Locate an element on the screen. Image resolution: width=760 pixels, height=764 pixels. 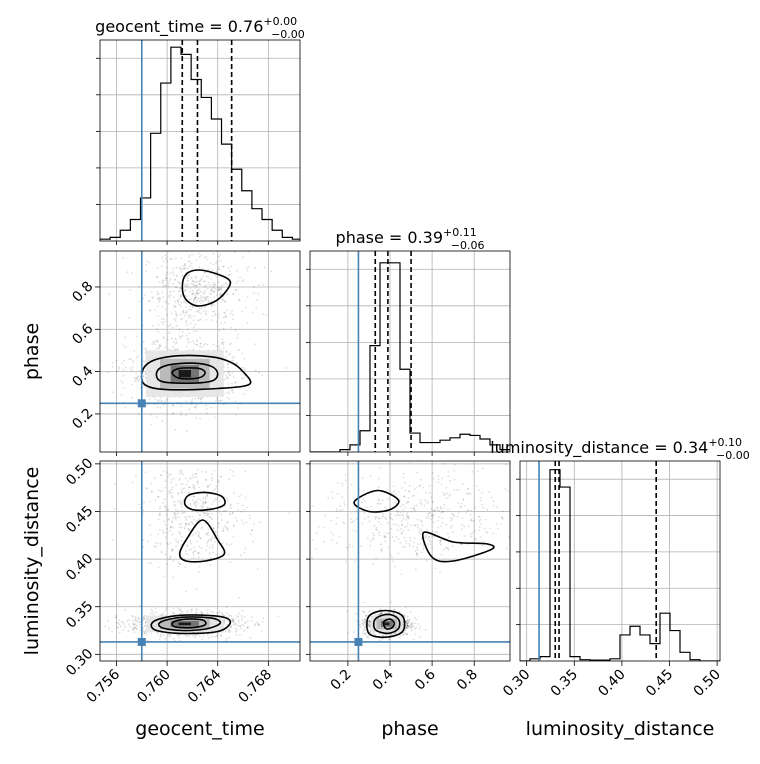
panel-title-text: geocent_time = 0.76+0.00 −0.00 is located at coordinates (200, 28).